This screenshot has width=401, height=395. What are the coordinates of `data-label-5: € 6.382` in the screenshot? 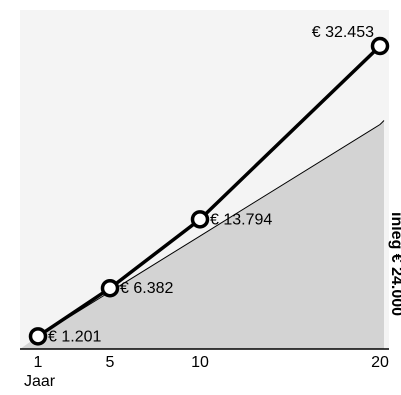 It's located at (146, 288).